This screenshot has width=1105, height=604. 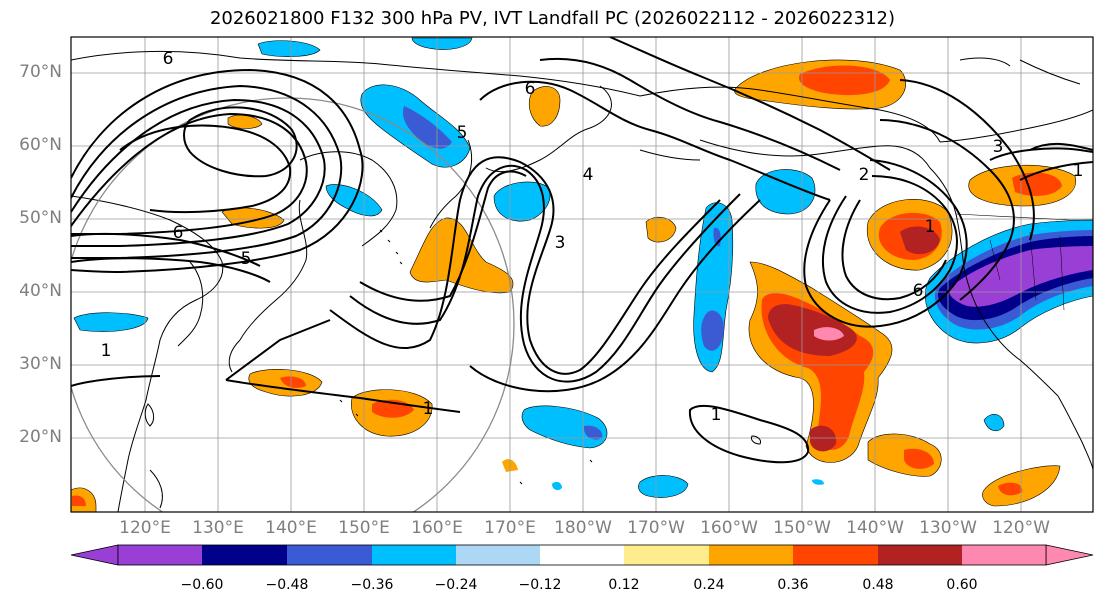 What do you see at coordinates (145, 528) in the screenshot?
I see `lon-label: 120°E` at bounding box center [145, 528].